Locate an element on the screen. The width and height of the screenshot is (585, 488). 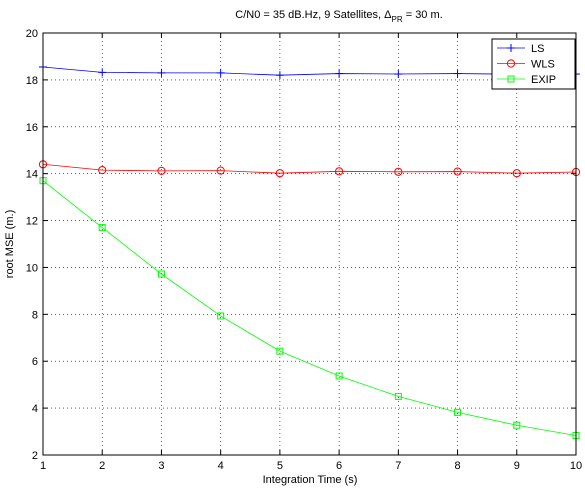
y-tick-label: 14 is located at coordinates (32, 175).